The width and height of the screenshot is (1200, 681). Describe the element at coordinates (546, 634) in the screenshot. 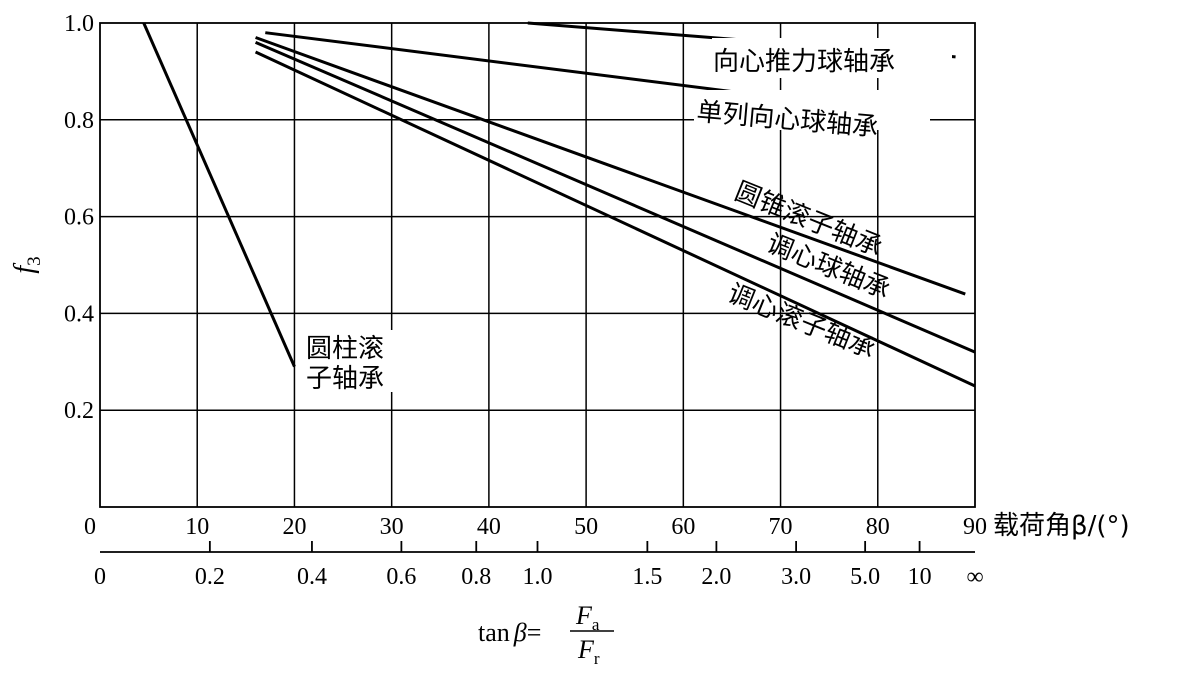

I see `secondary-axis-label: tan β= Fa Fr` at that location.